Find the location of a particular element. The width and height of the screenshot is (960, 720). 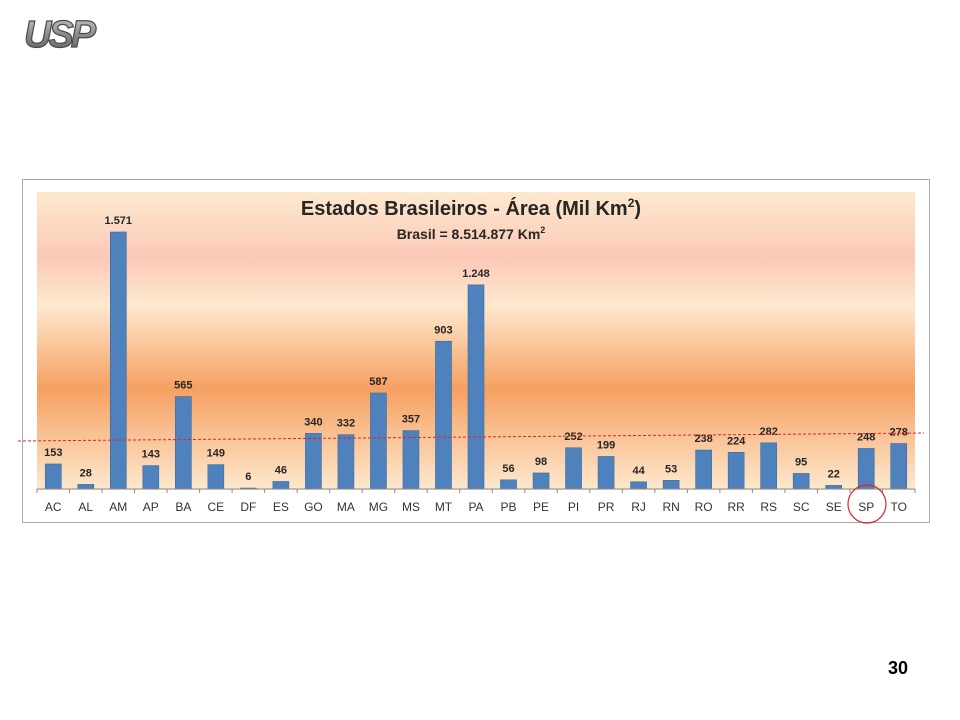

x-tick-label: PR is located at coordinates (606, 507).